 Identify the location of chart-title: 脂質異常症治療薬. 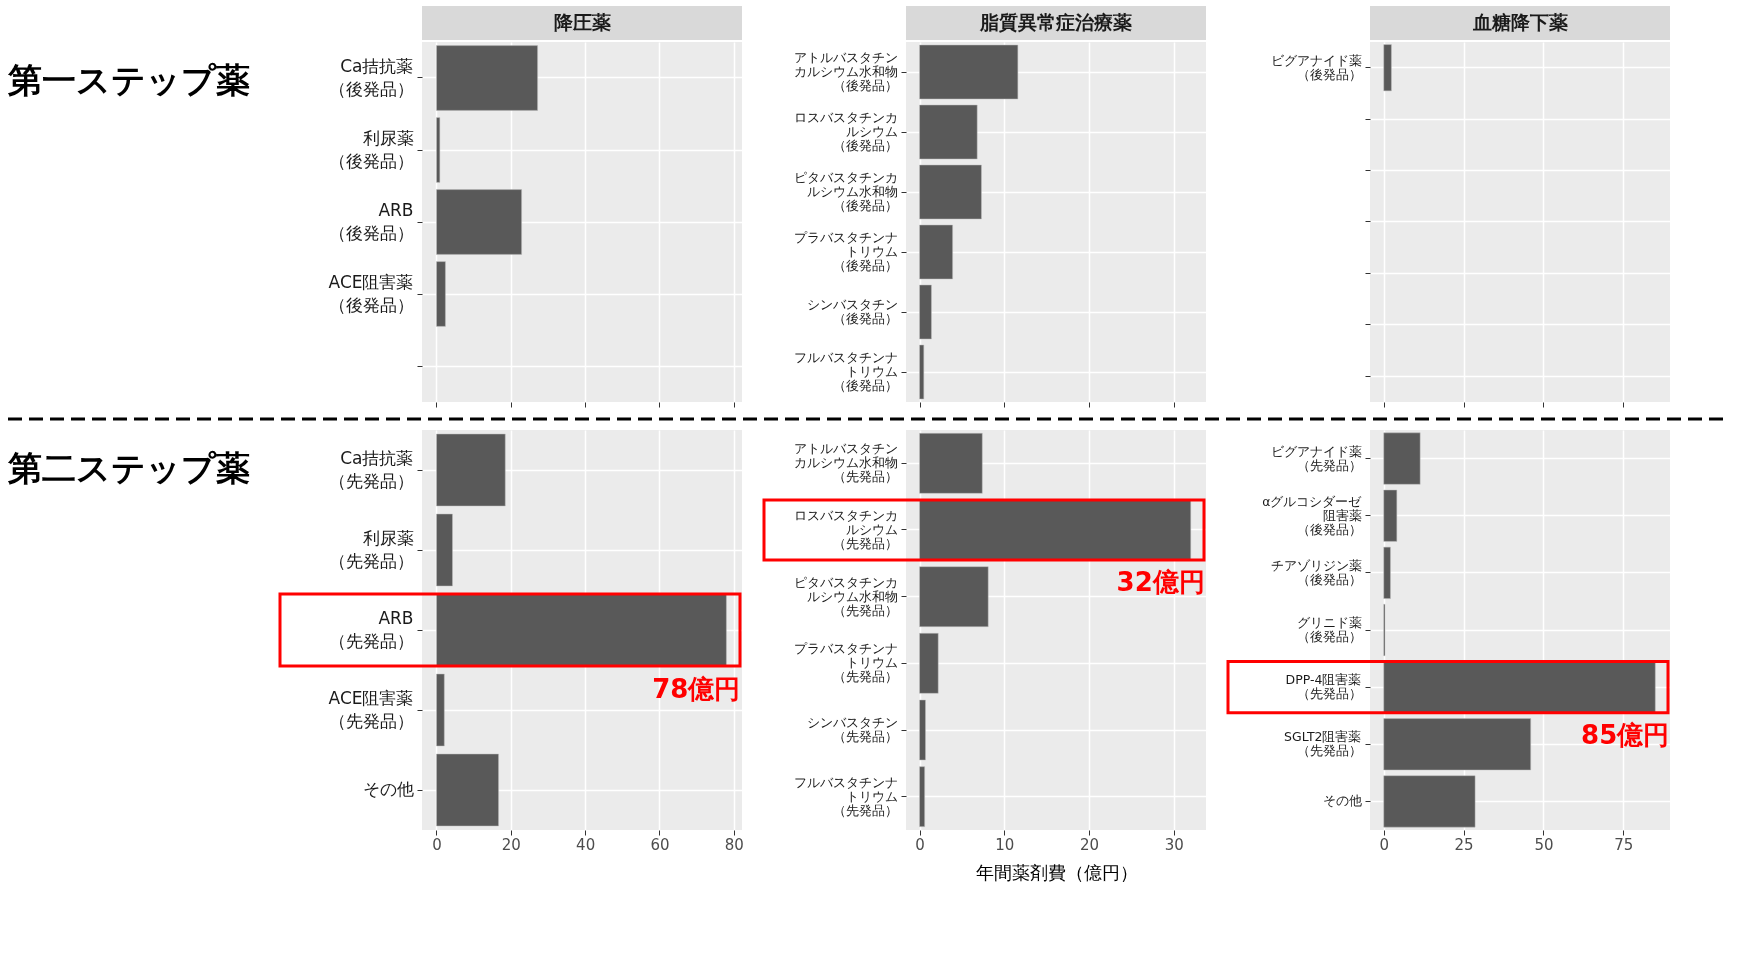
(1055, 22).